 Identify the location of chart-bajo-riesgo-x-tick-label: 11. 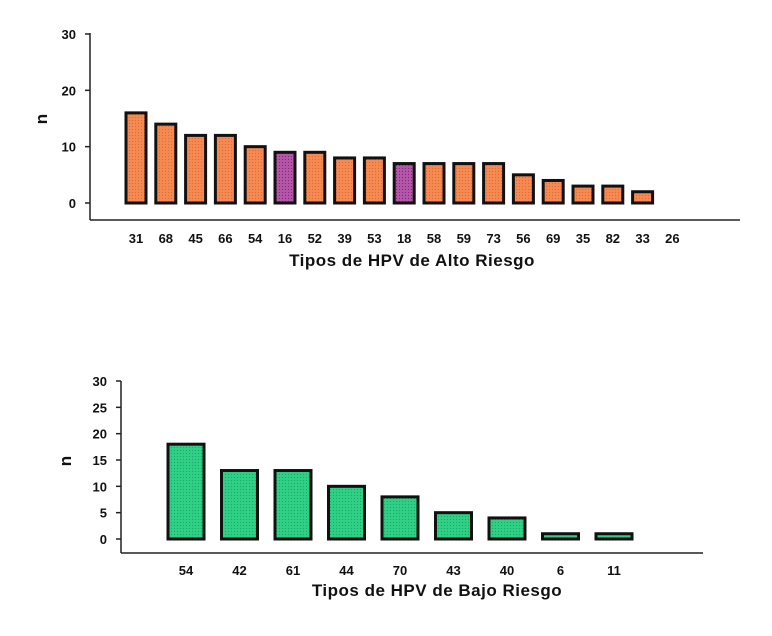
(614, 570).